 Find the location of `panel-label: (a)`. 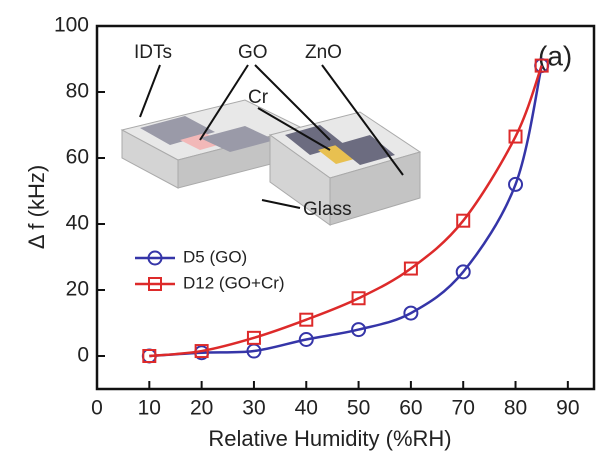

panel-label: (a) is located at coordinates (555, 55).